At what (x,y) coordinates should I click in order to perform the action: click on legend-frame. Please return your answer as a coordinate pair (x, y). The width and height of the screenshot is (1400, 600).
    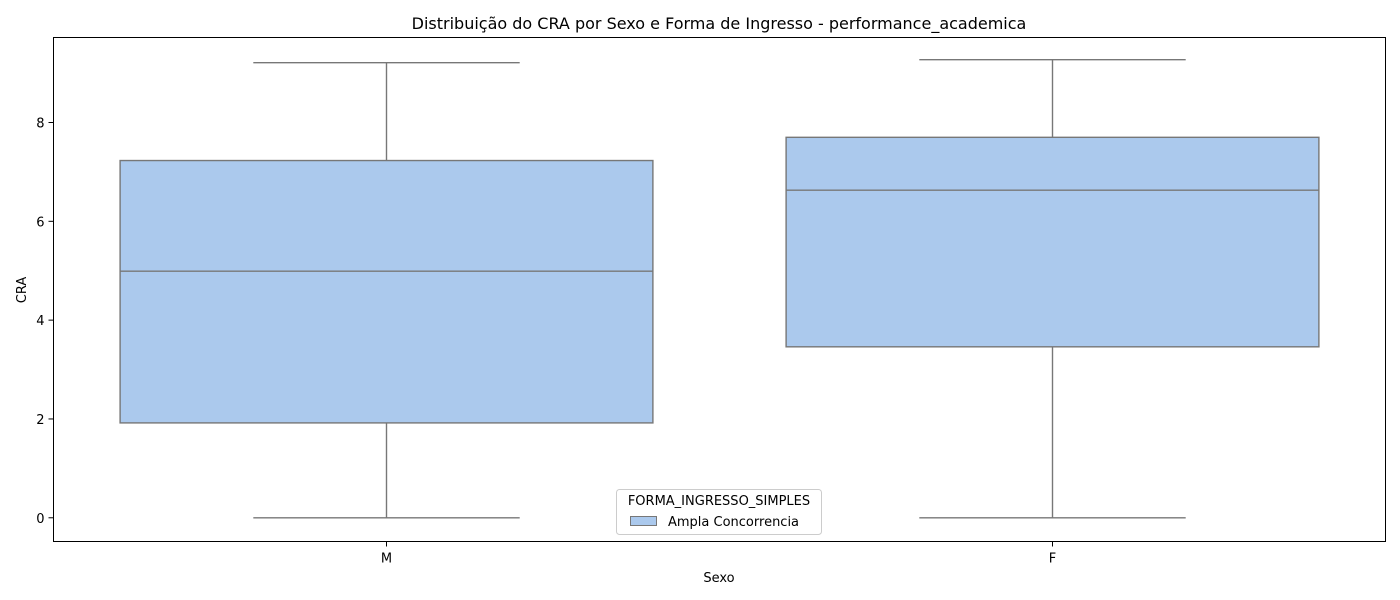
    Looking at the image, I should click on (719, 512).